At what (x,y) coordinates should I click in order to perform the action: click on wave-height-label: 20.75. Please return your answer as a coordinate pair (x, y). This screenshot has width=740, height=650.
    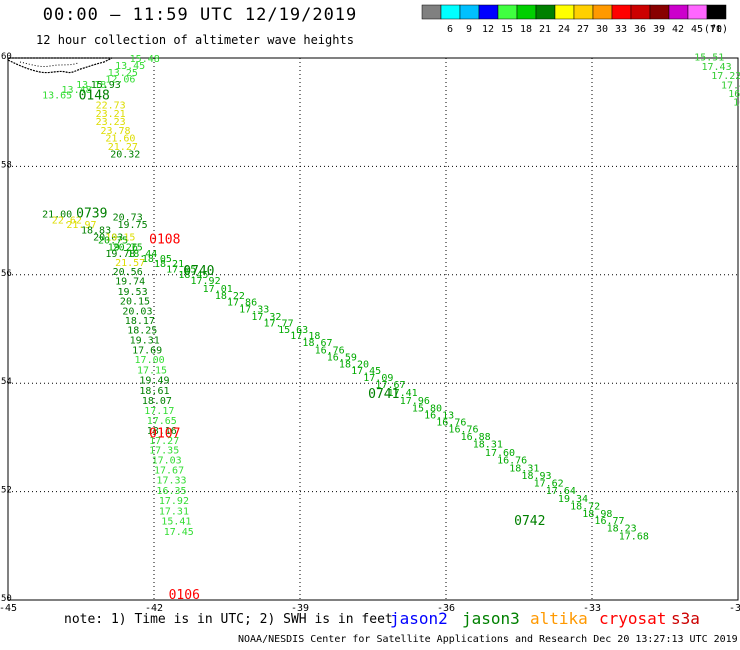
    Looking at the image, I should click on (128, 247).